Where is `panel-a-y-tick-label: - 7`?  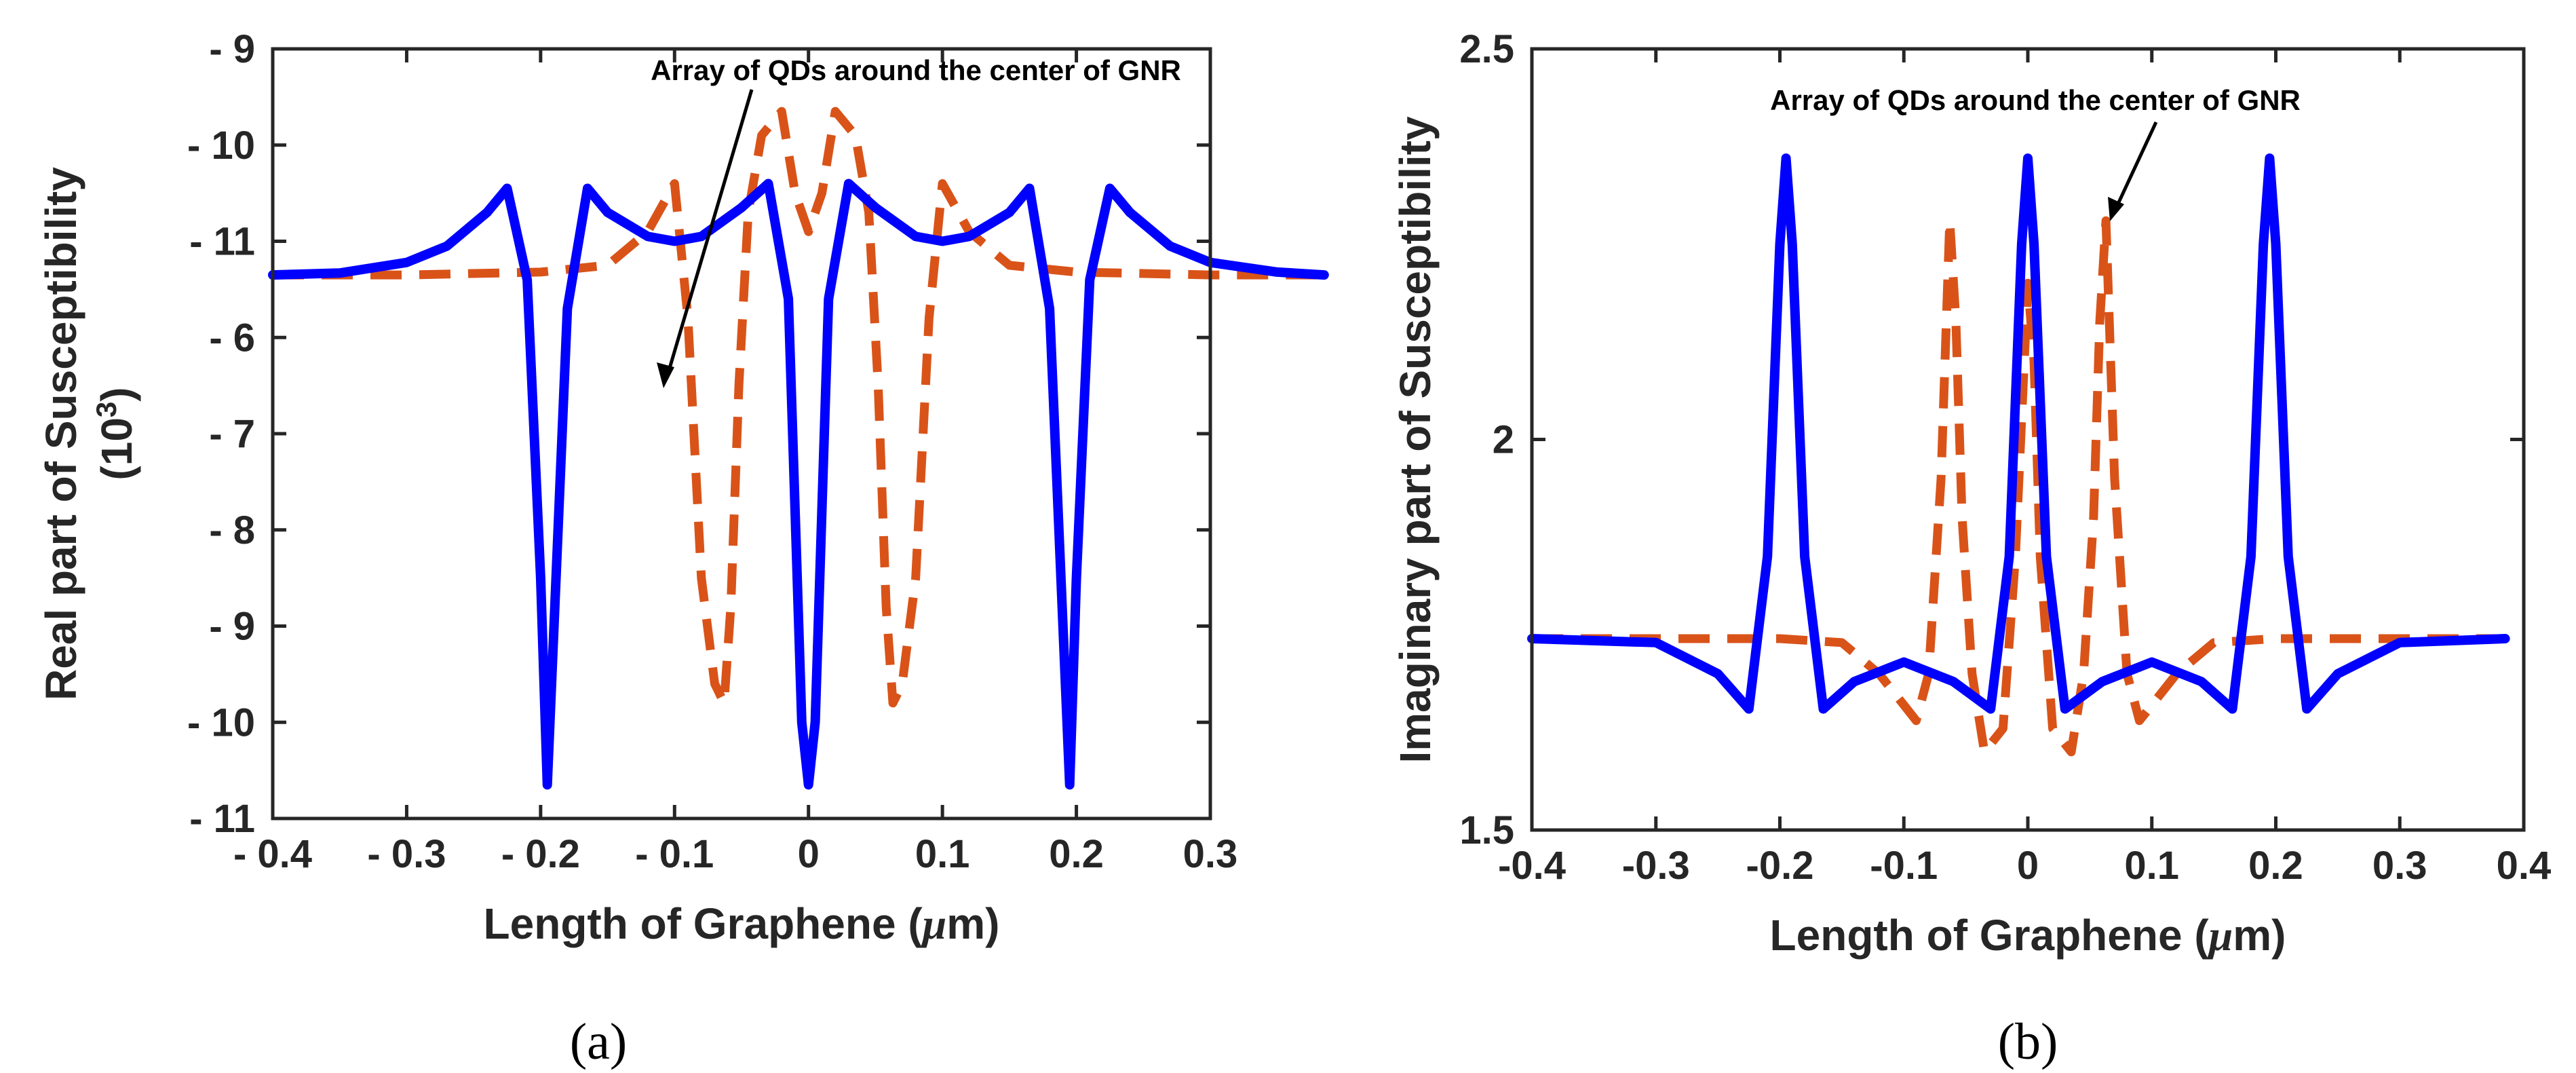 panel-a-y-tick-label: - 7 is located at coordinates (232, 434).